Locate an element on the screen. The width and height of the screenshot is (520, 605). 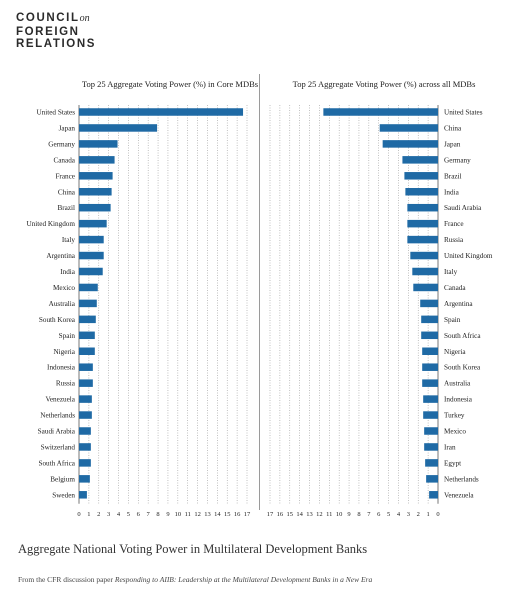
category-label: Switzerland is located at coordinates (58, 447).